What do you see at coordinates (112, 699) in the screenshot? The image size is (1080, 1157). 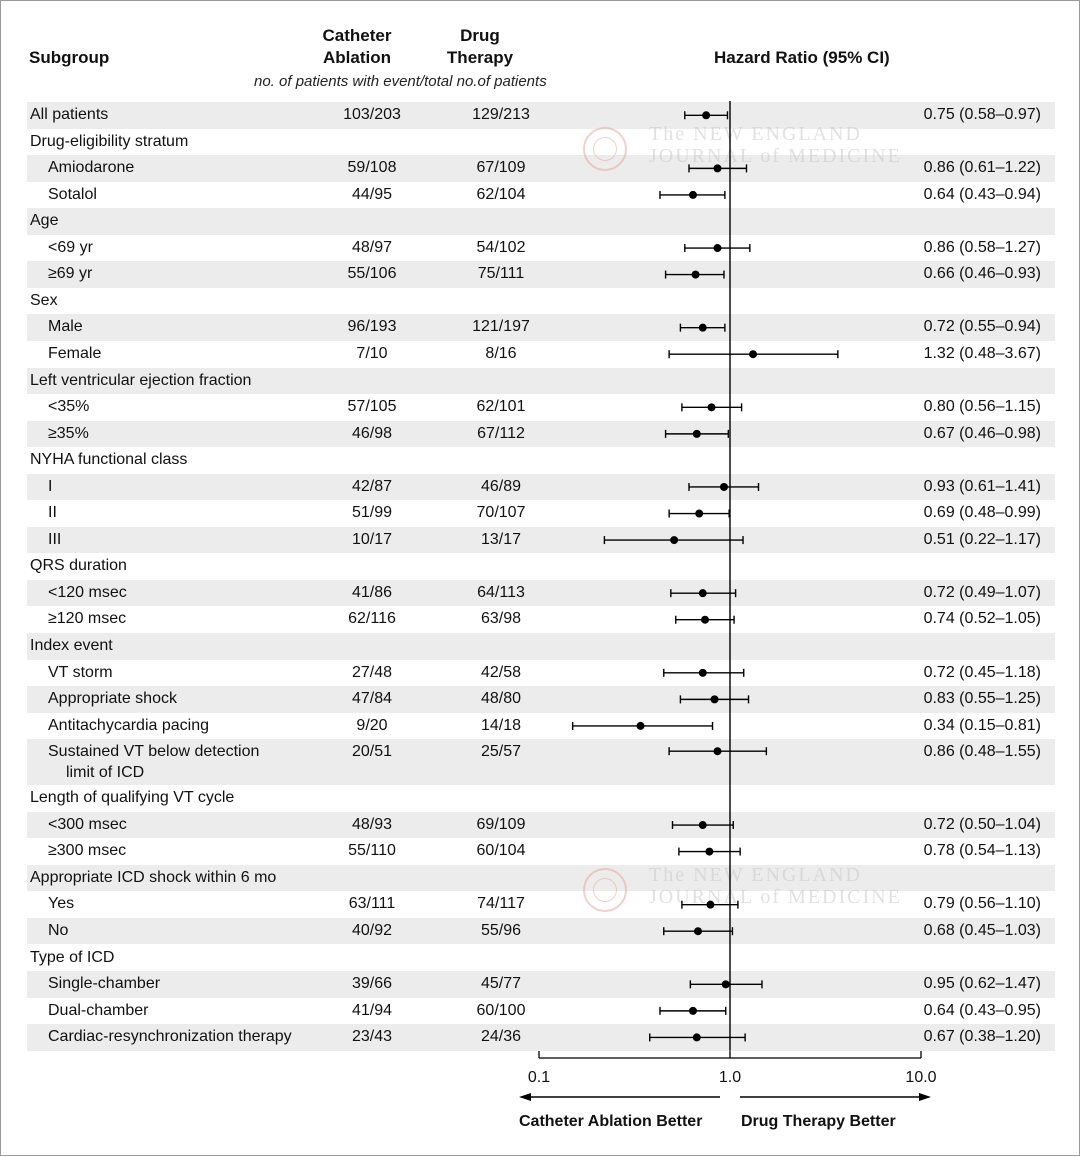 I see `subgroup-label: Appropriate shock` at bounding box center [112, 699].